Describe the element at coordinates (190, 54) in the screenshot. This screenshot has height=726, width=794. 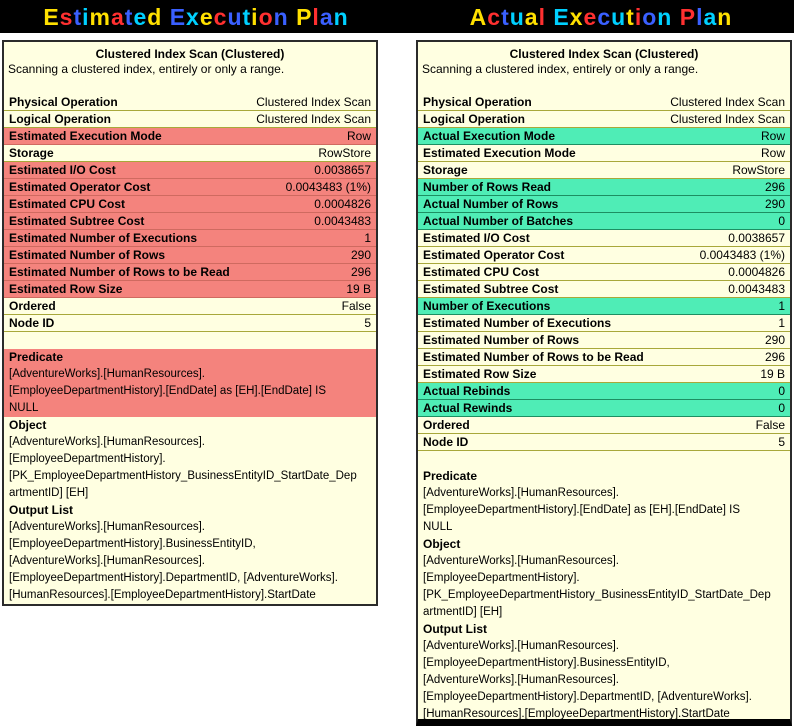
I see `operator-title: Clustered Index Scan (Clustered)` at that location.